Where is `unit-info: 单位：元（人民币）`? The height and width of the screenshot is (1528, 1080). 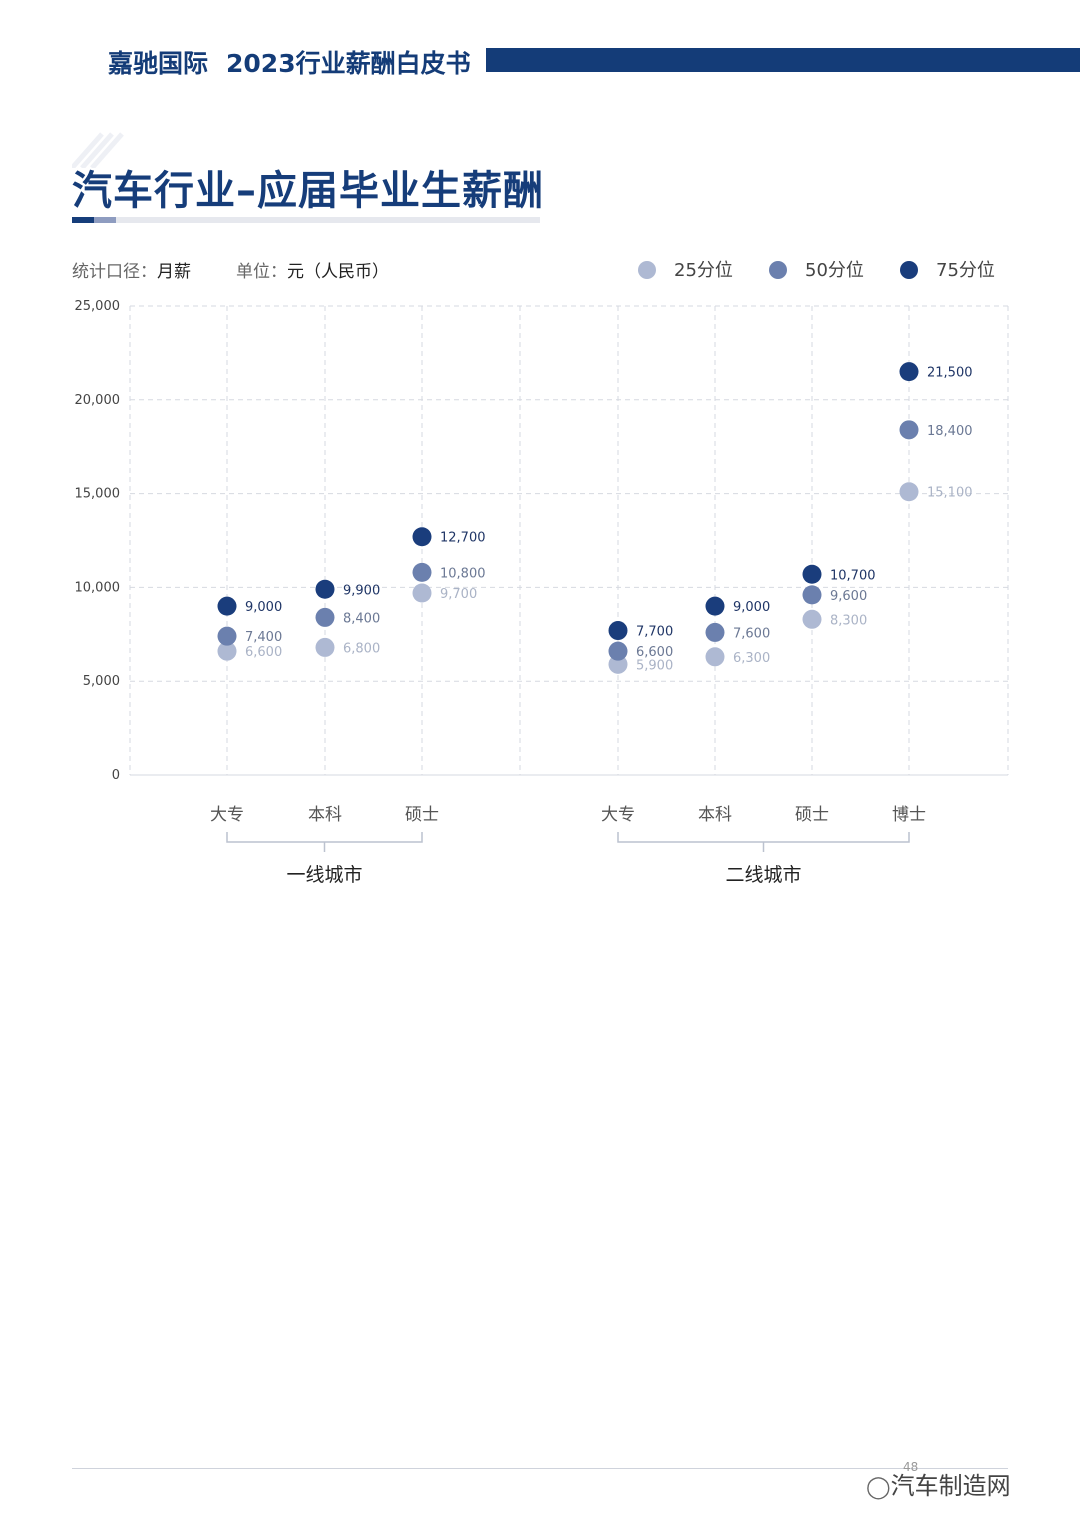 unit-info: 单位：元（人民币） is located at coordinates (312, 269).